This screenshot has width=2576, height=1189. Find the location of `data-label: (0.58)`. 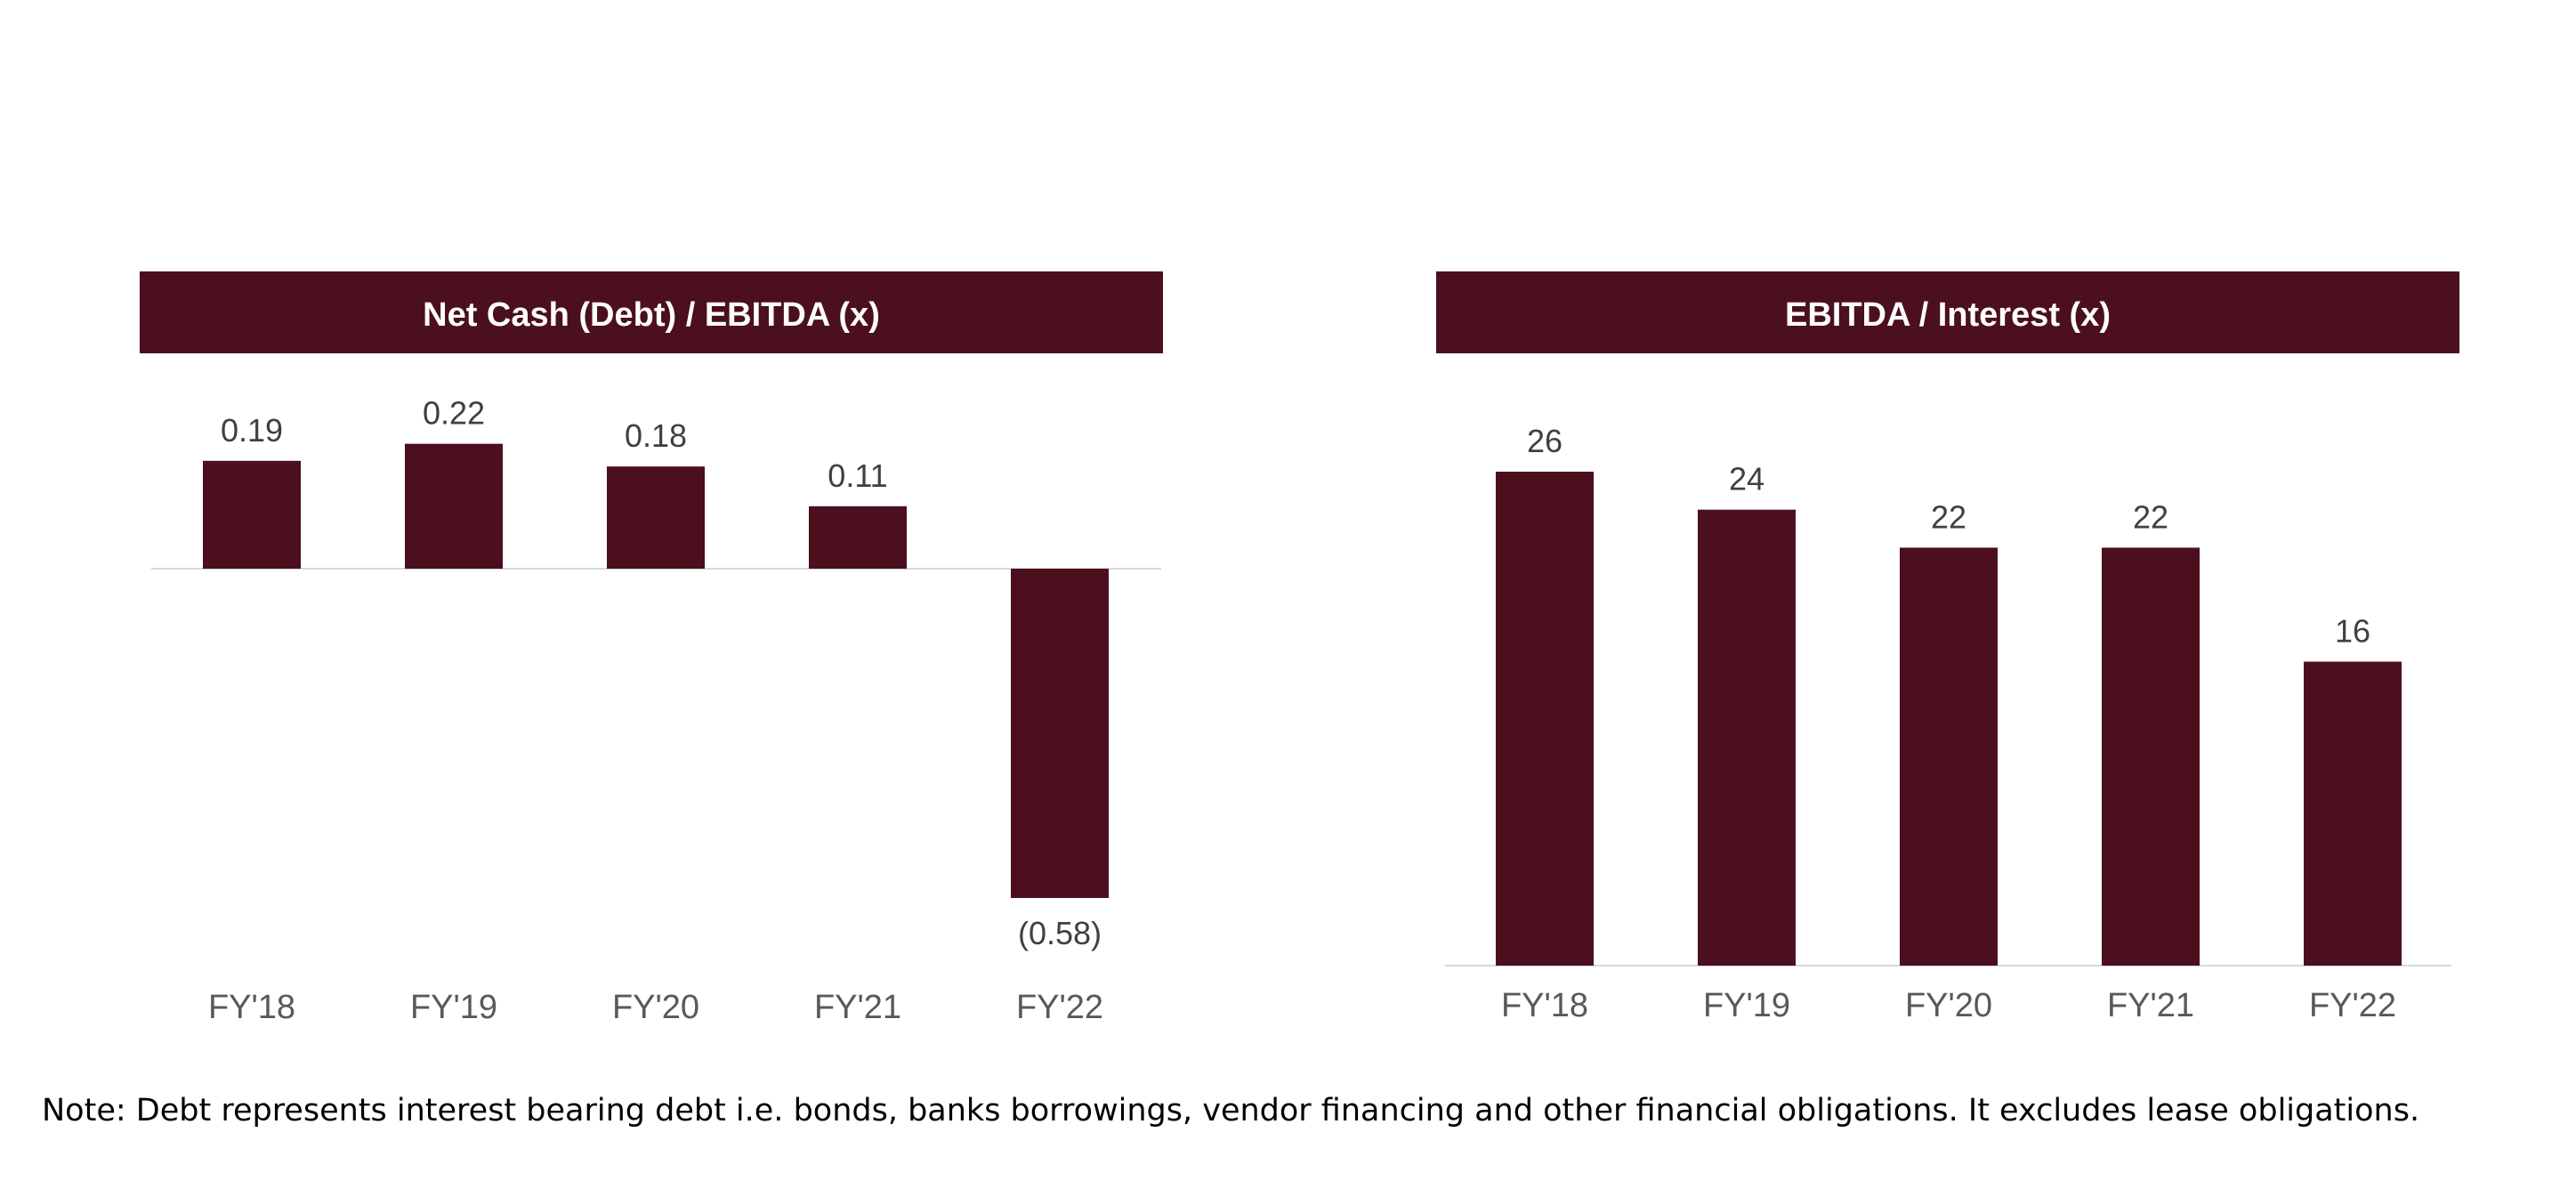

data-label: (0.58) is located at coordinates (1060, 933).